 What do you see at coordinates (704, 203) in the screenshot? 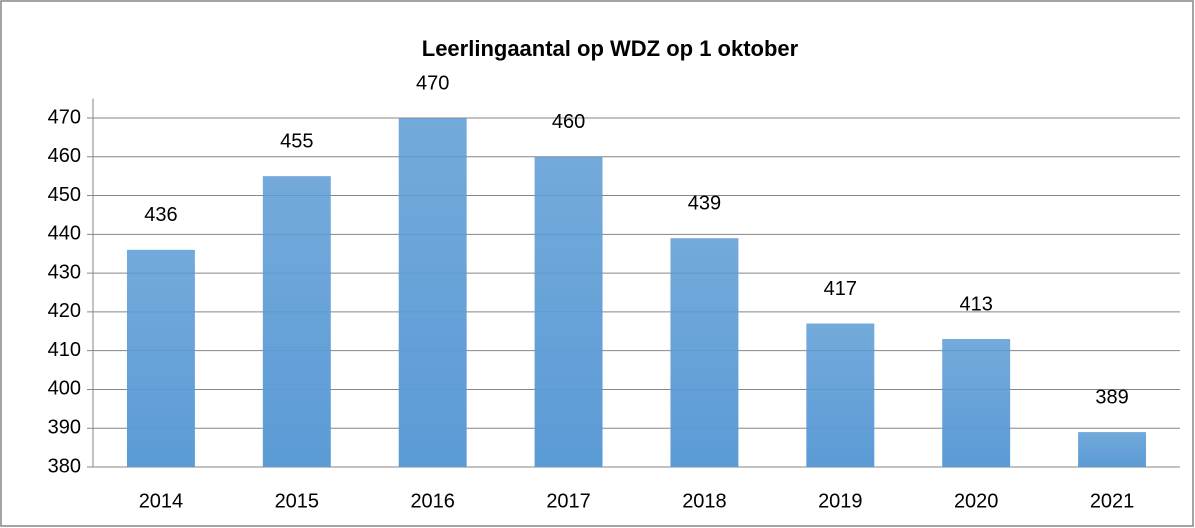
I see `data-label: 439` at bounding box center [704, 203].